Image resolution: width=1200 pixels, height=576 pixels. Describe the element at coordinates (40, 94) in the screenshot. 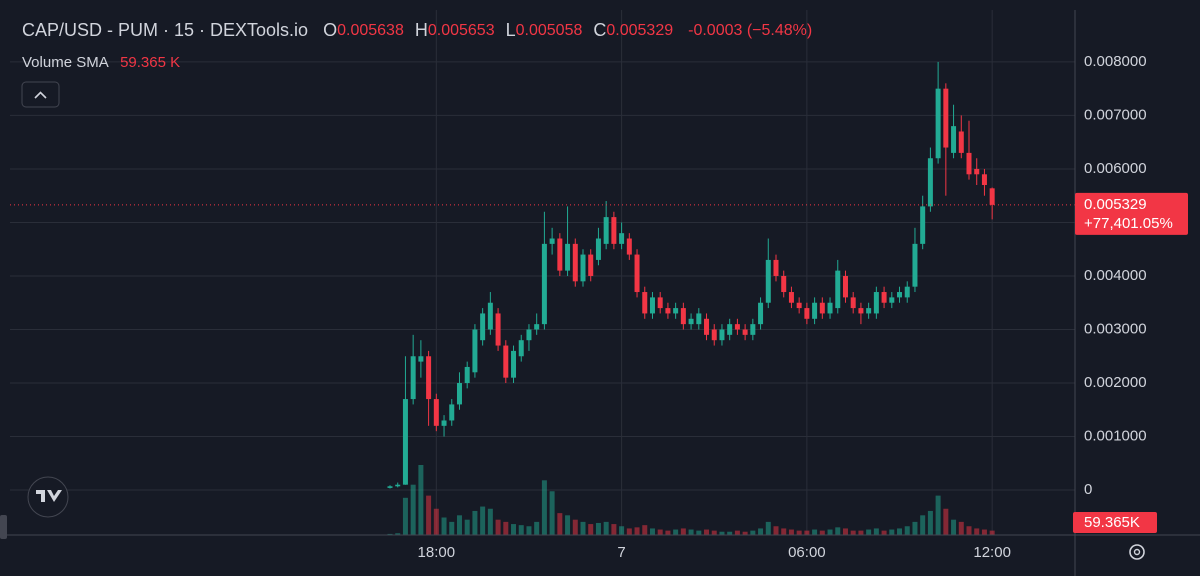

I see `collapse-button` at that location.